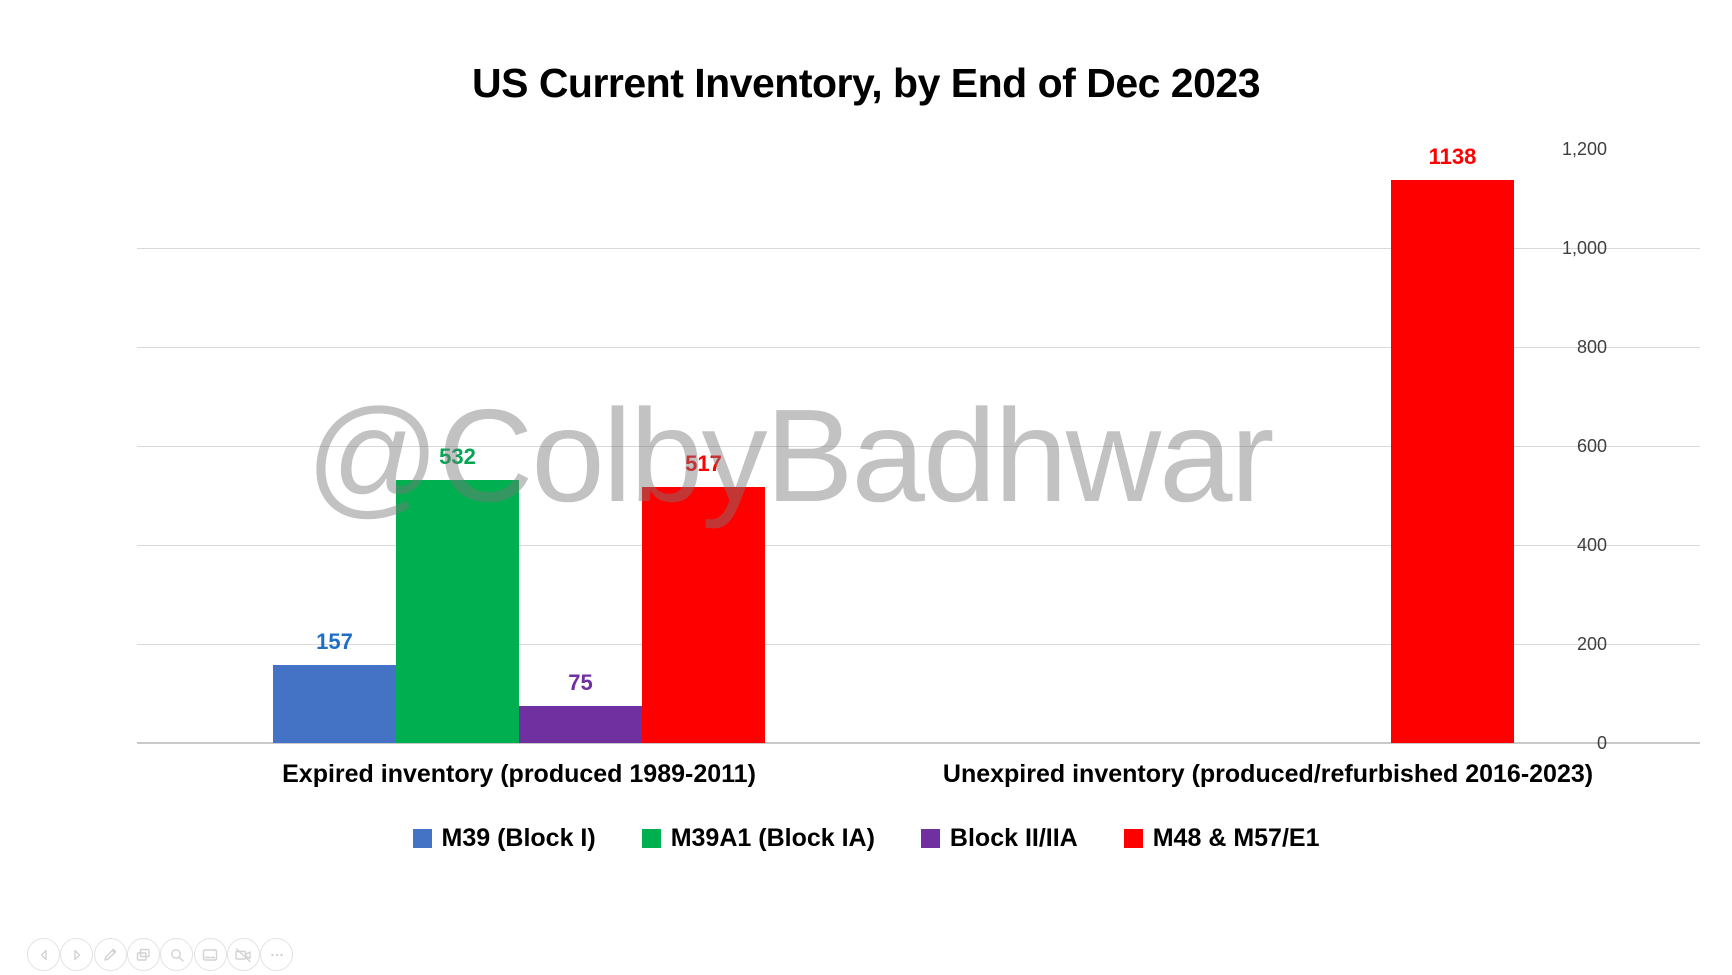  I want to click on y-axis-tick-600: 600, so click(1591, 446).